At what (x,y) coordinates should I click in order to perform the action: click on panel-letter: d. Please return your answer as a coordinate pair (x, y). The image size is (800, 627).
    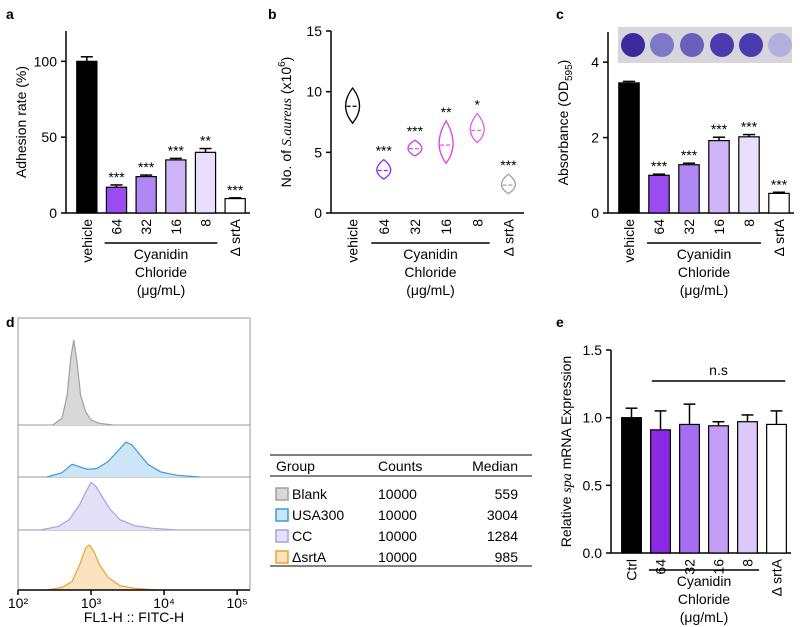
    Looking at the image, I should click on (10, 322).